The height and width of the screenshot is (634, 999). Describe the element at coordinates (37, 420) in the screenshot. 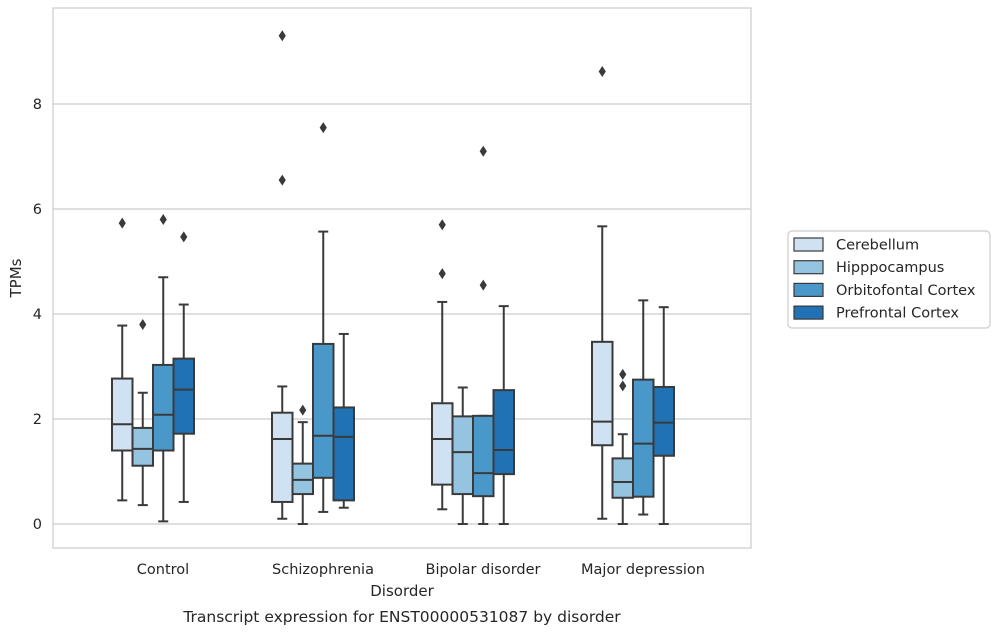

I see `y-tick-label: 2` at that location.